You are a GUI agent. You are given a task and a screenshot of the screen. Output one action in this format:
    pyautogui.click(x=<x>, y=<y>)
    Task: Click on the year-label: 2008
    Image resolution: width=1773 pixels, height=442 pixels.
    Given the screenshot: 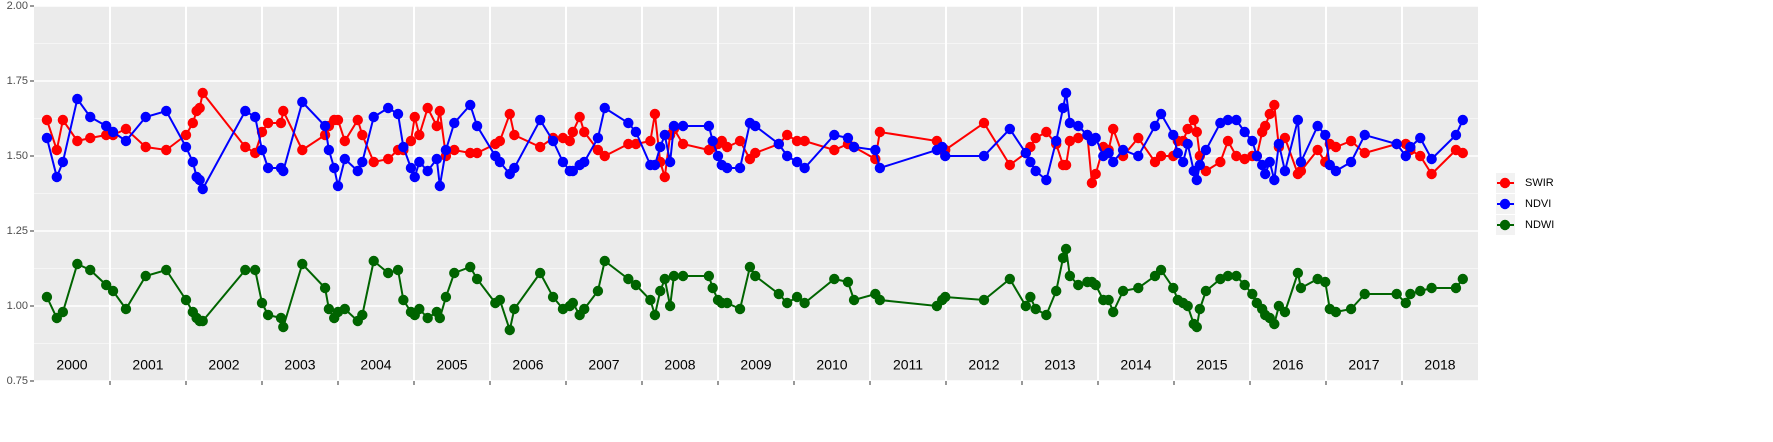 What is the action you would take?
    pyautogui.click(x=679, y=365)
    